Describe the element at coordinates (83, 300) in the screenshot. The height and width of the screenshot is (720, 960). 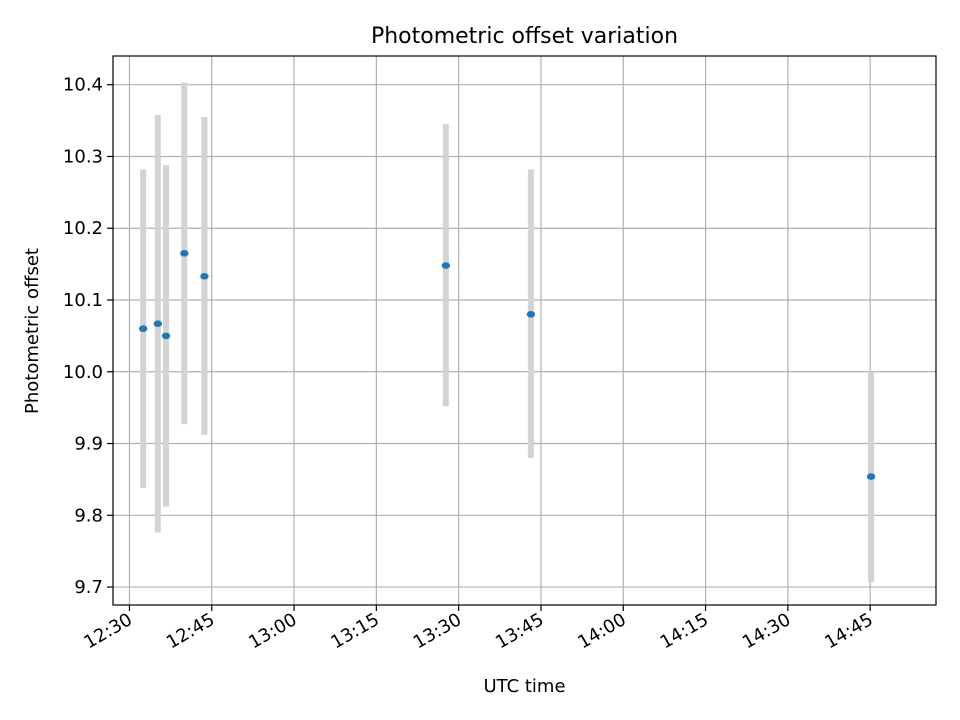
I see `y-tick-label: 10.1` at that location.